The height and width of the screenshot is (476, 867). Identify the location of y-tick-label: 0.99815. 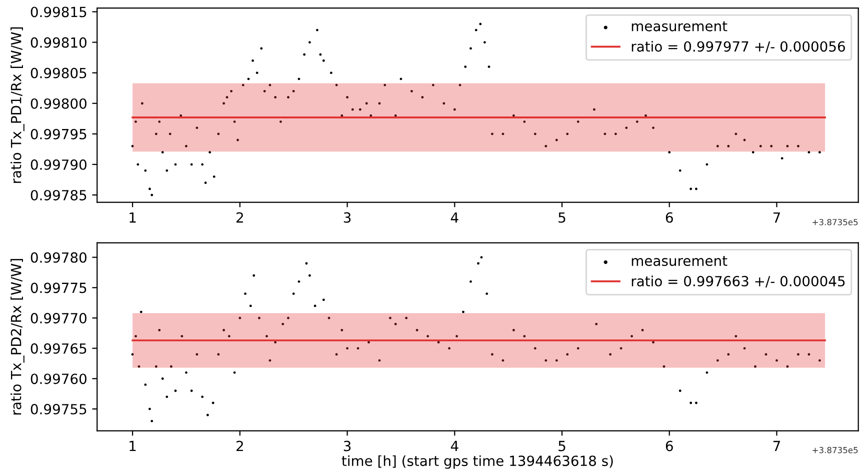
(58, 12).